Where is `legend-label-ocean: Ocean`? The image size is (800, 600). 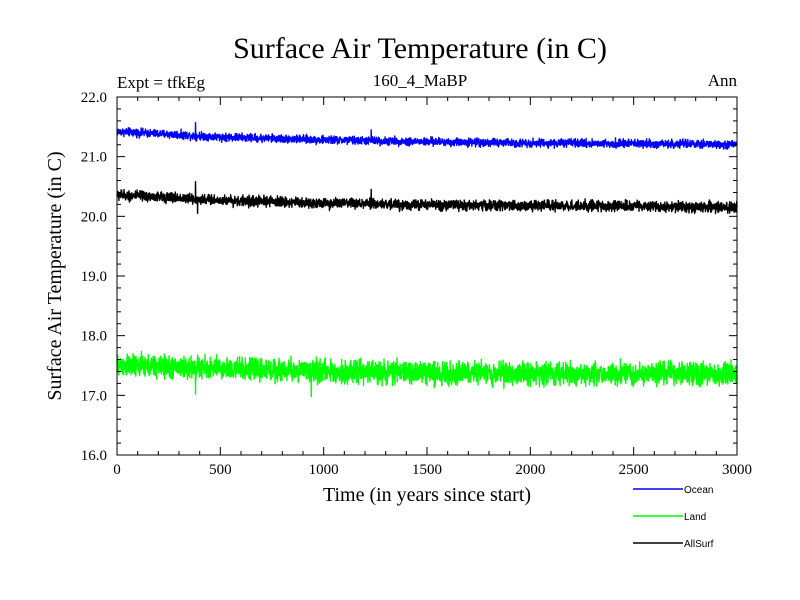 legend-label-ocean: Ocean is located at coordinates (698, 490).